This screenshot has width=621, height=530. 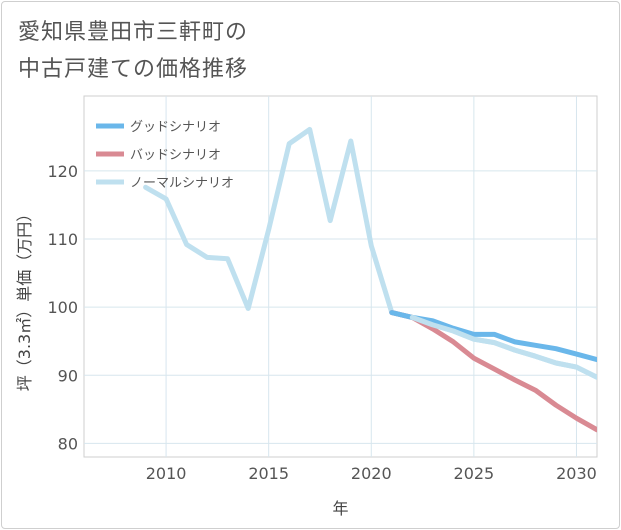 I want to click on title-line-2: 中古戸建ての価格推移, so click(x=133, y=69).